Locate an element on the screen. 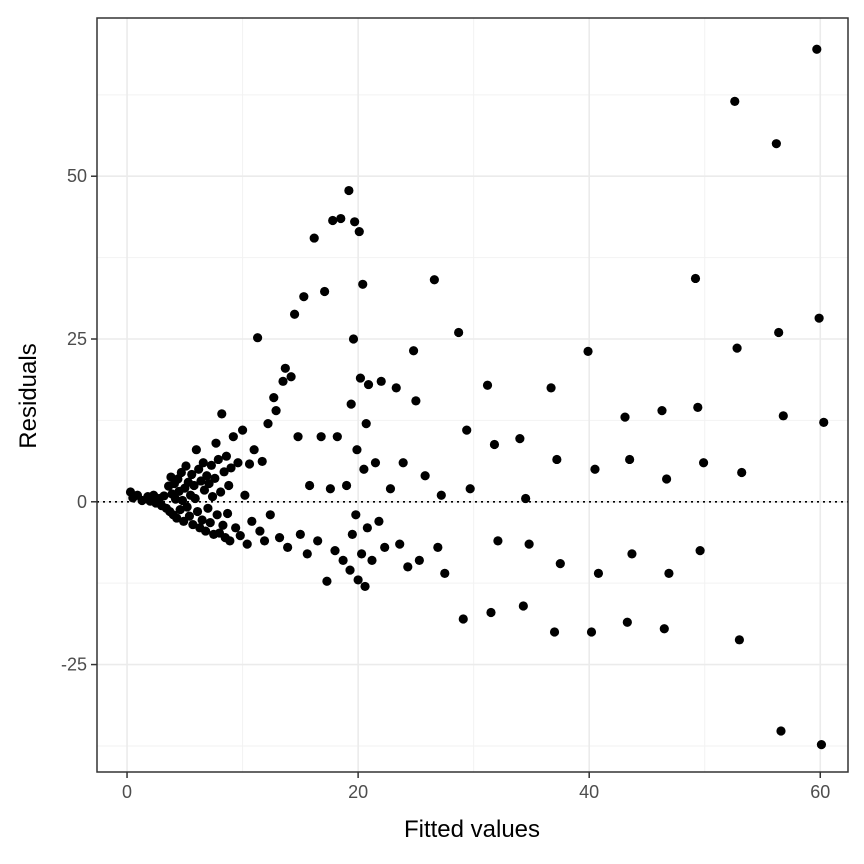 The height and width of the screenshot is (864, 864). y-axis-title: Residuals is located at coordinates (28, 395).